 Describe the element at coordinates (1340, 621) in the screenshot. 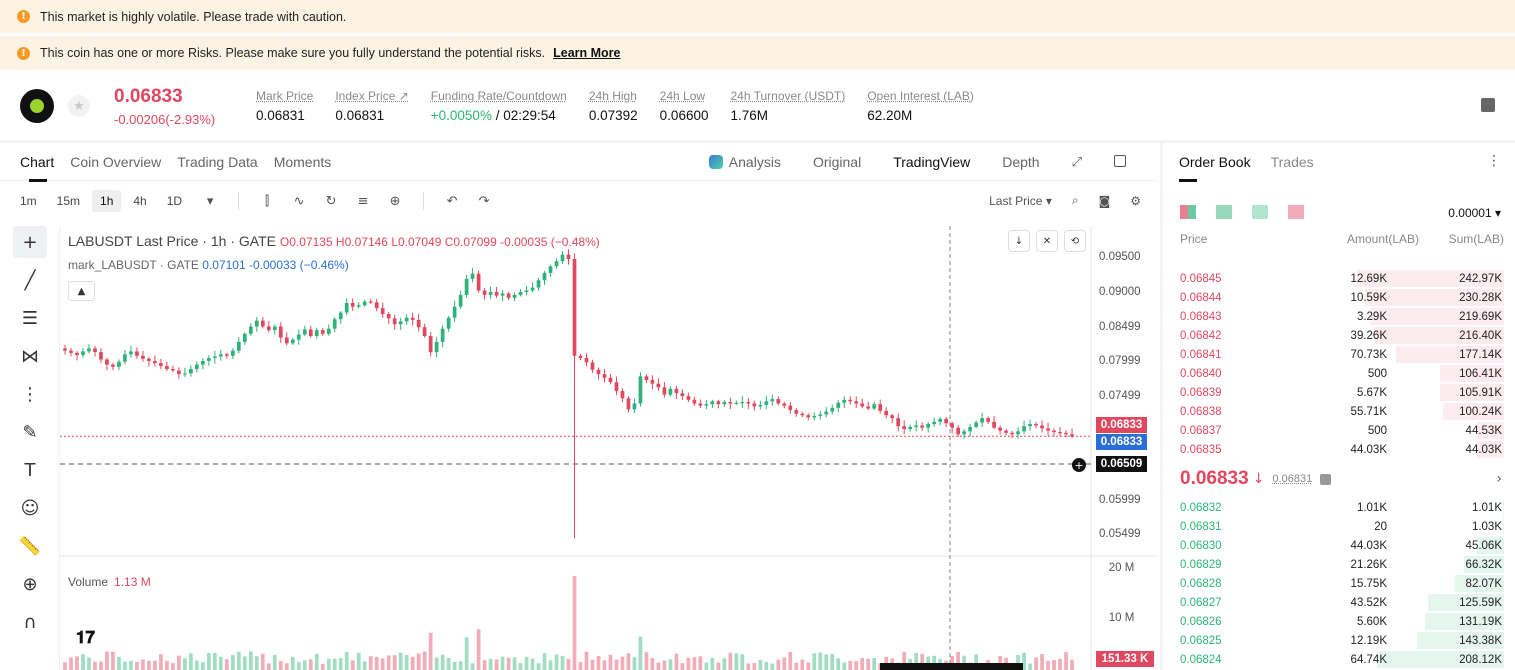

I see `bid-row: 0.06826 5.60K 131.19K` at that location.